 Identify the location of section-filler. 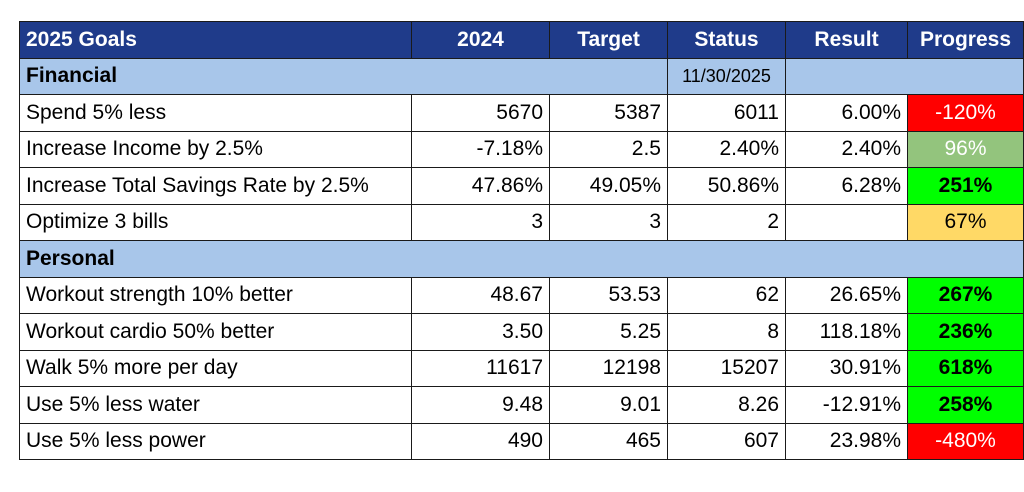
(904, 76).